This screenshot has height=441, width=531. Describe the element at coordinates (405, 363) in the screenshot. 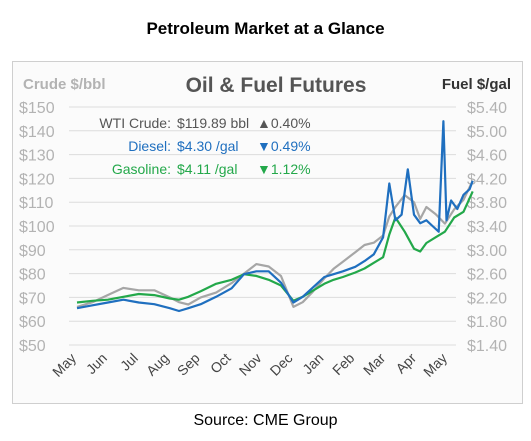

I see `x-tick-label: Apr` at that location.